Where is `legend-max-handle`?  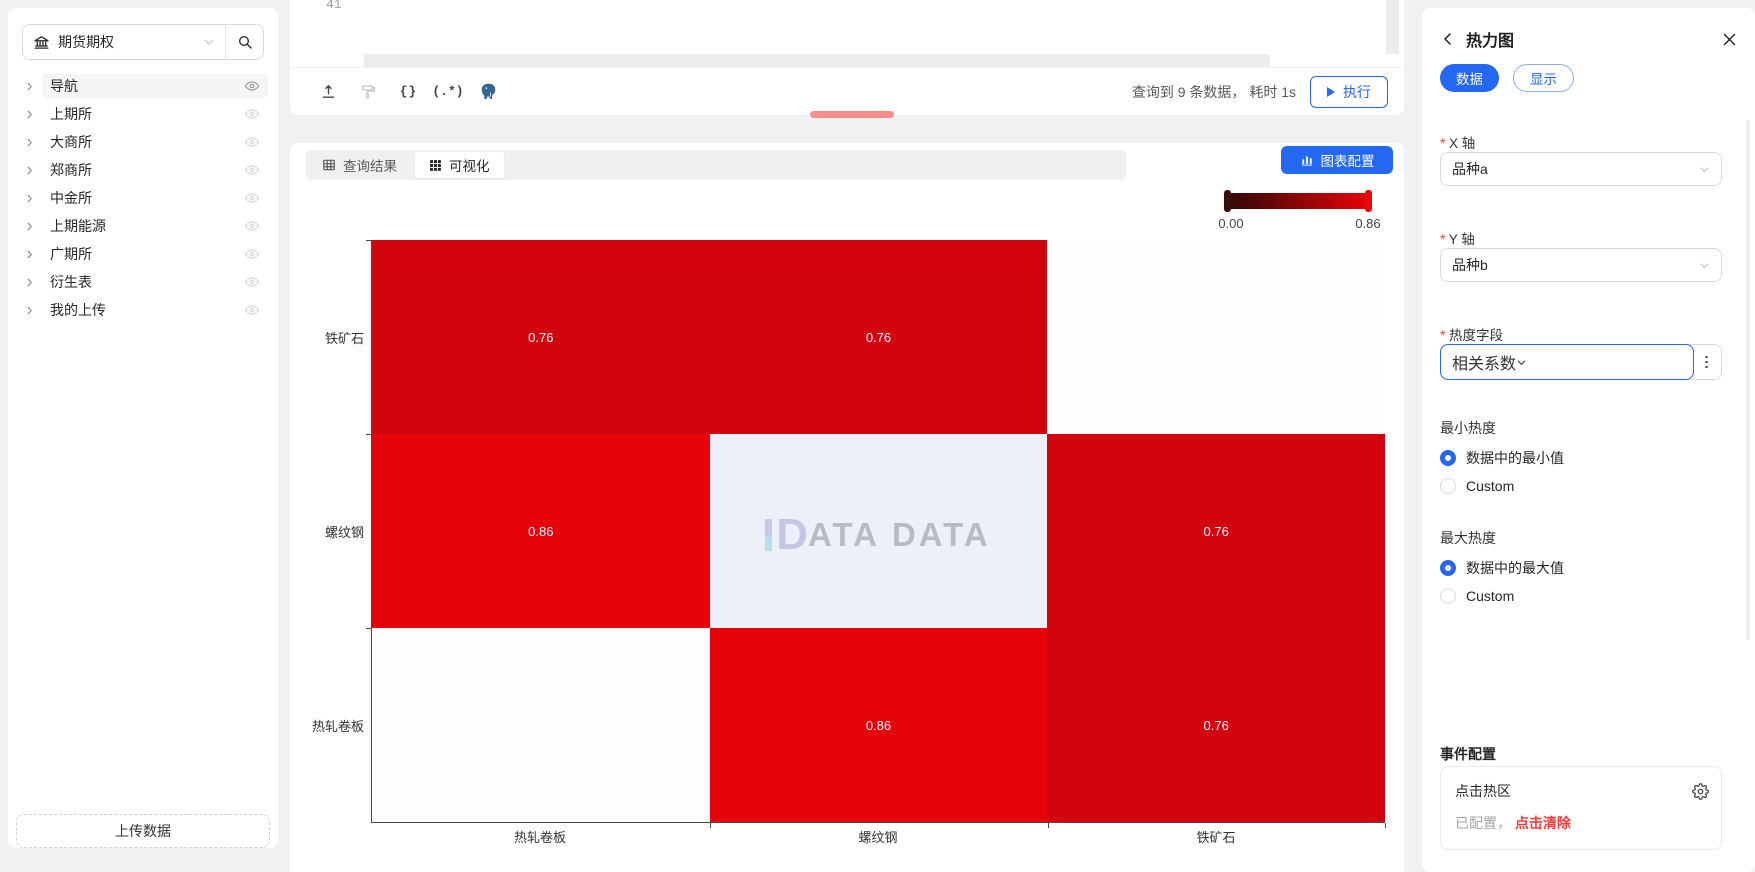 legend-max-handle is located at coordinates (1368, 201).